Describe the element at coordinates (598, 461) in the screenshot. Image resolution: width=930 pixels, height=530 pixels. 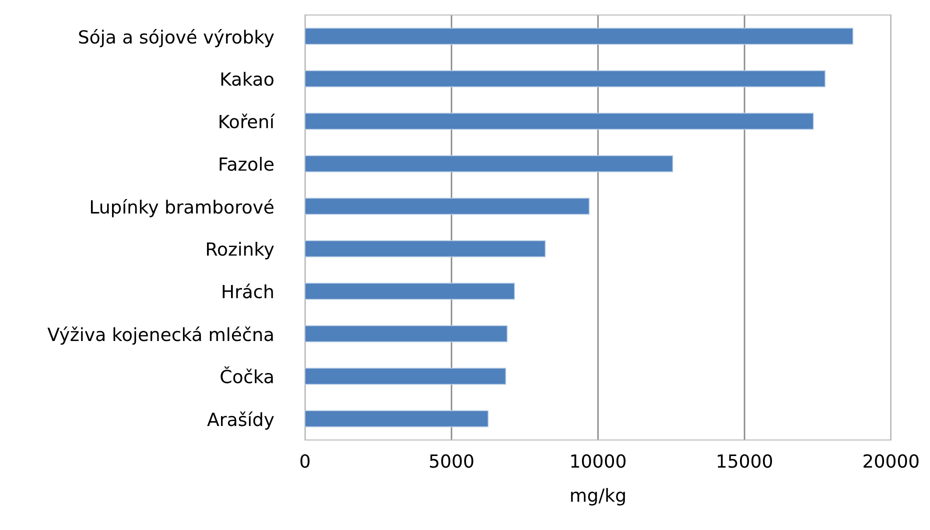
I see `x-tick-label: 10000` at that location.